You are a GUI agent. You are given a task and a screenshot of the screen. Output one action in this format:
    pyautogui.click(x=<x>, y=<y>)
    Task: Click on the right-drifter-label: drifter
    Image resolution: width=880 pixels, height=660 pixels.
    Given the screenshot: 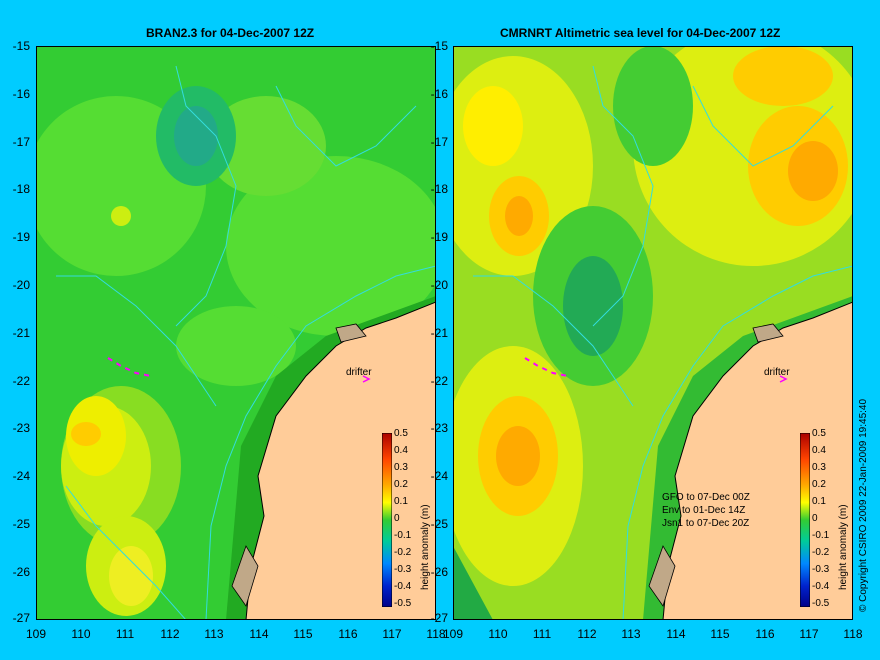 What is the action you would take?
    pyautogui.click(x=777, y=372)
    